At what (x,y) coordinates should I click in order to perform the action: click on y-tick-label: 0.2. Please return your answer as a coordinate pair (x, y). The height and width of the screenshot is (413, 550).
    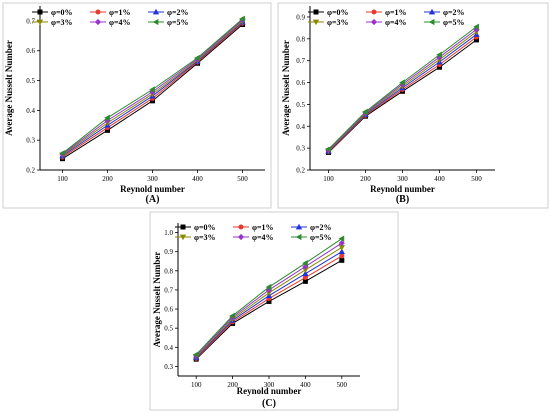
    Looking at the image, I should click on (30, 171).